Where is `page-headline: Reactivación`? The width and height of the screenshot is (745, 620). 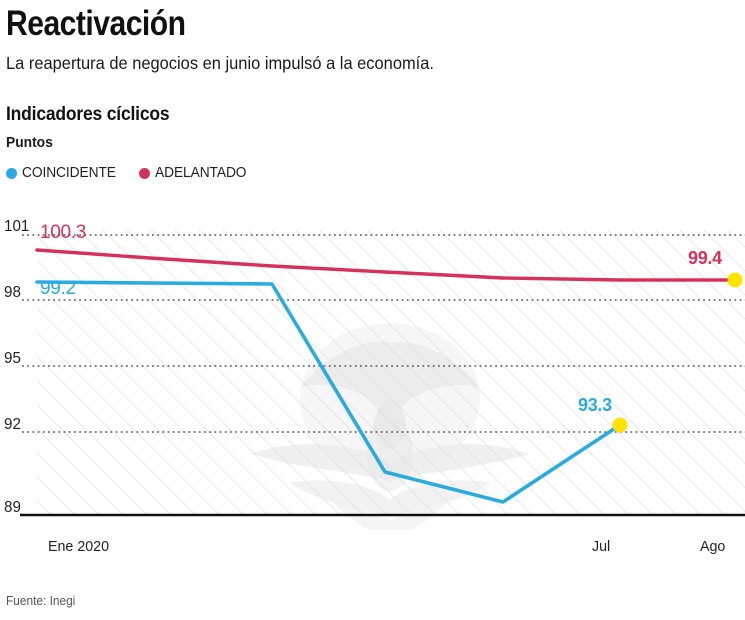 page-headline: Reactivación is located at coordinates (96, 23).